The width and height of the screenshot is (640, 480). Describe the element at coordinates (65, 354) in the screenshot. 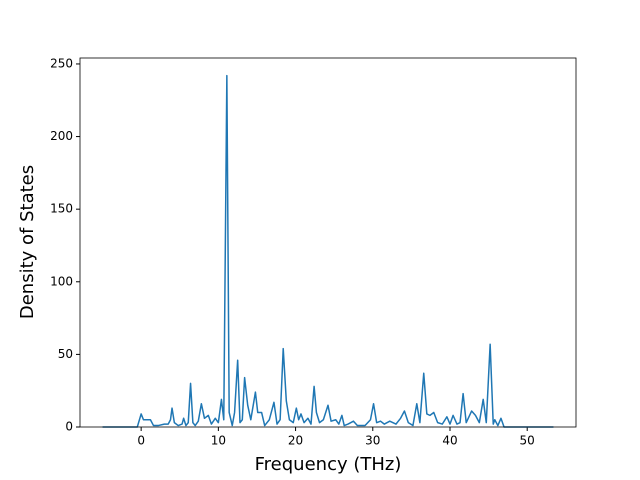

I see `y-tick-label: 50` at that location.